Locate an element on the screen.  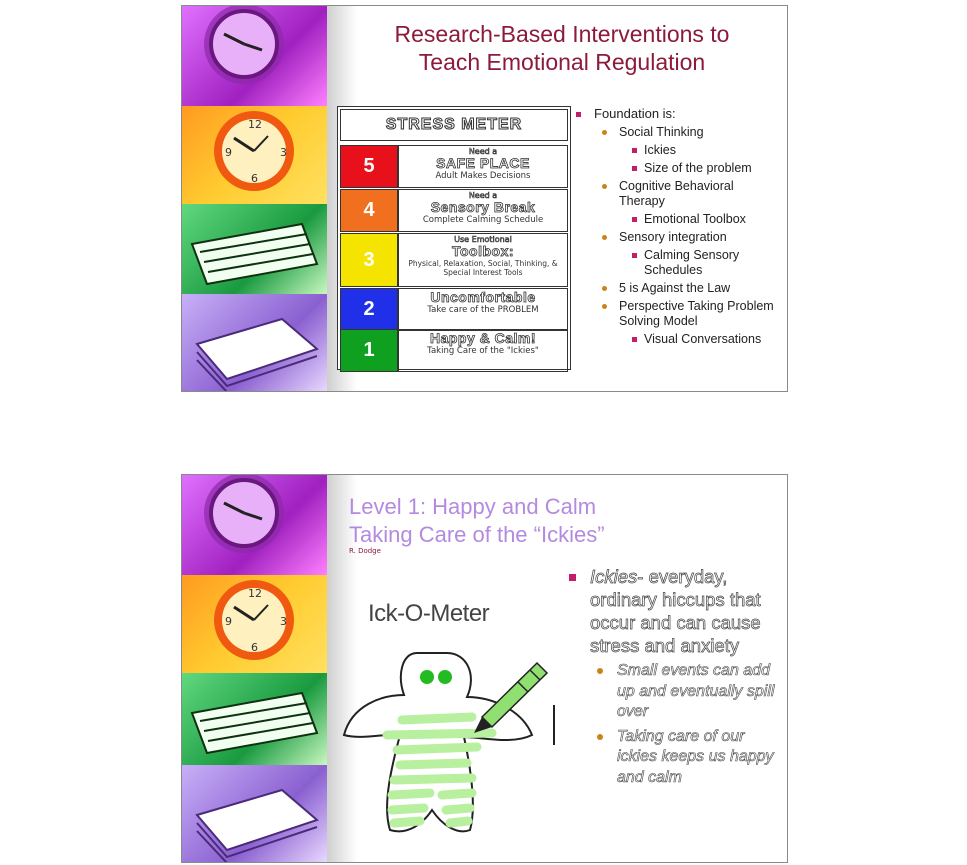
outline-item: Perspective Taking Problem Solving Model is located at coordinates (677, 314).